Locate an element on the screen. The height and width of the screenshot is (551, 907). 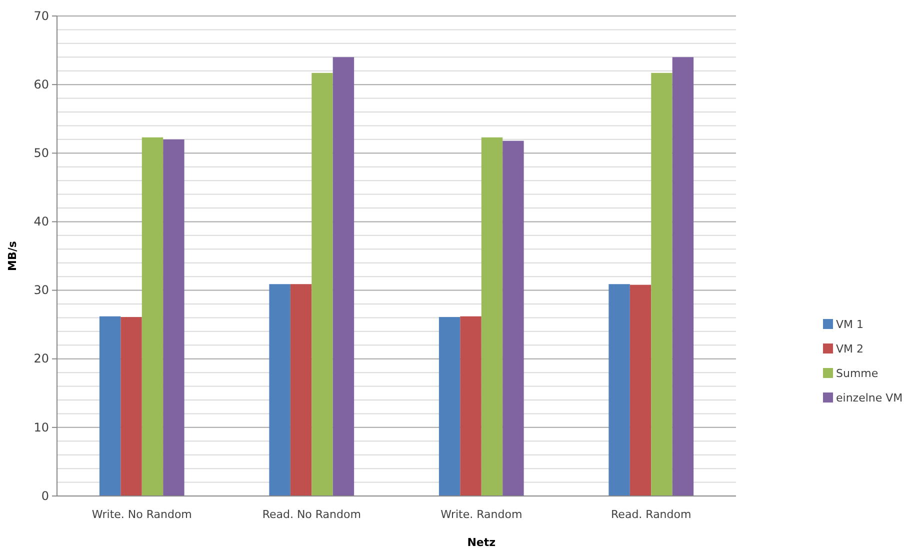
x-tick-label: Write. No Random is located at coordinates (142, 514).